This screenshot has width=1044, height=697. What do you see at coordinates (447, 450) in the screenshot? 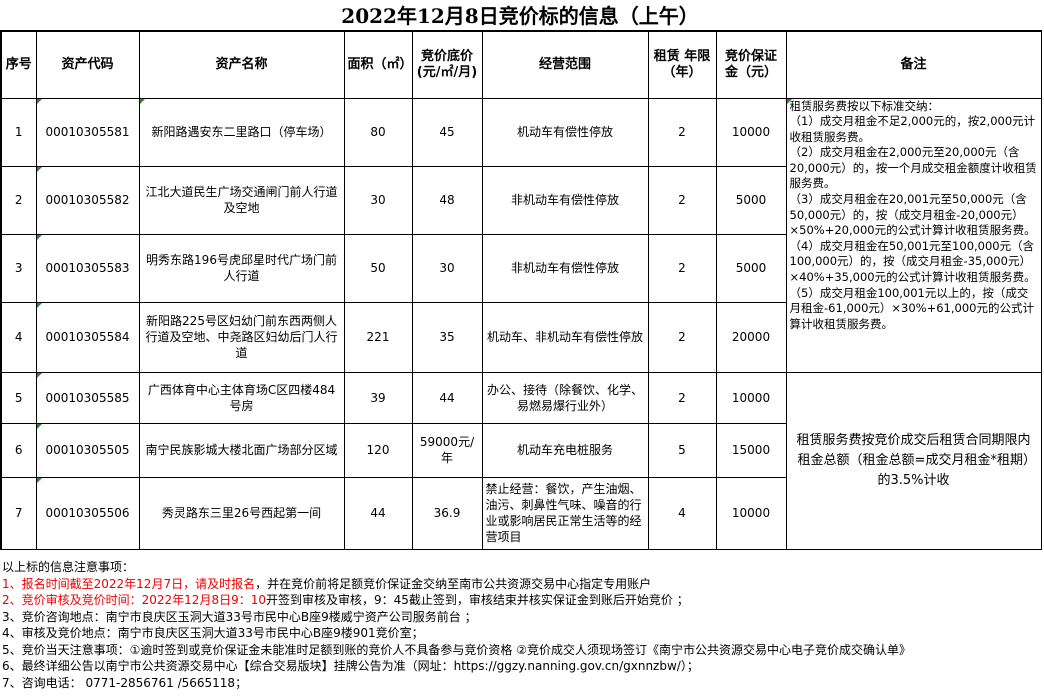
I see `cell-price: 59000元/年` at bounding box center [447, 450].